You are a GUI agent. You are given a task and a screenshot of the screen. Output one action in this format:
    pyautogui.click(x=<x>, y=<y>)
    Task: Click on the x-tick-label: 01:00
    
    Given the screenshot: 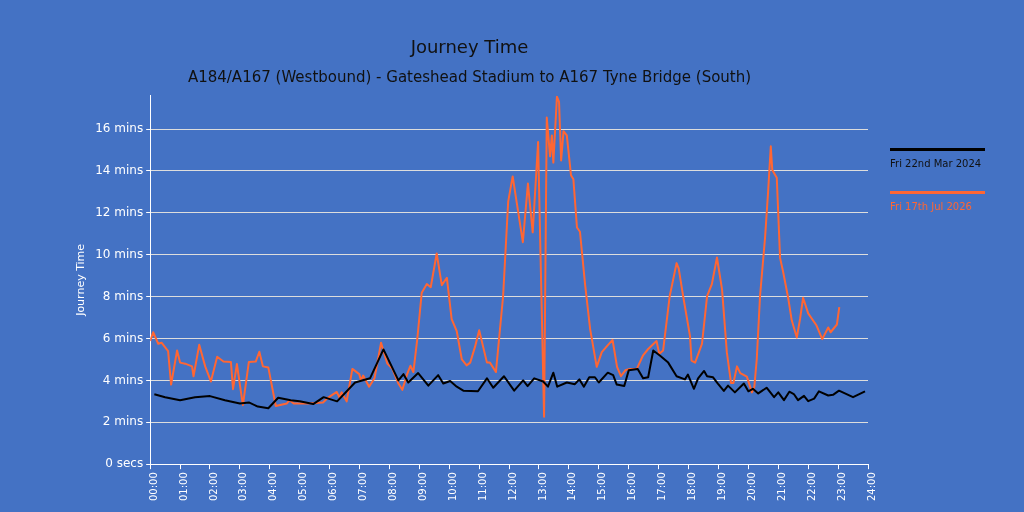 What is the action you would take?
    pyautogui.click(x=183, y=487)
    